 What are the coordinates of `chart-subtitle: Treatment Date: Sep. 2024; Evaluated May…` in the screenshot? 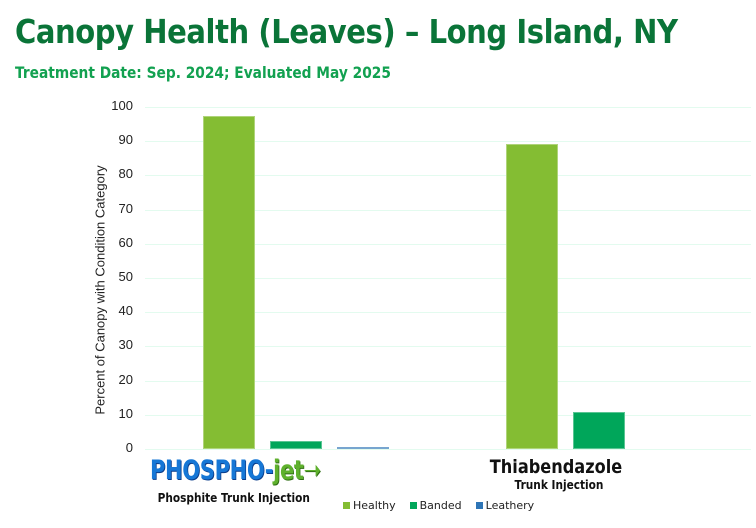 It's located at (203, 72).